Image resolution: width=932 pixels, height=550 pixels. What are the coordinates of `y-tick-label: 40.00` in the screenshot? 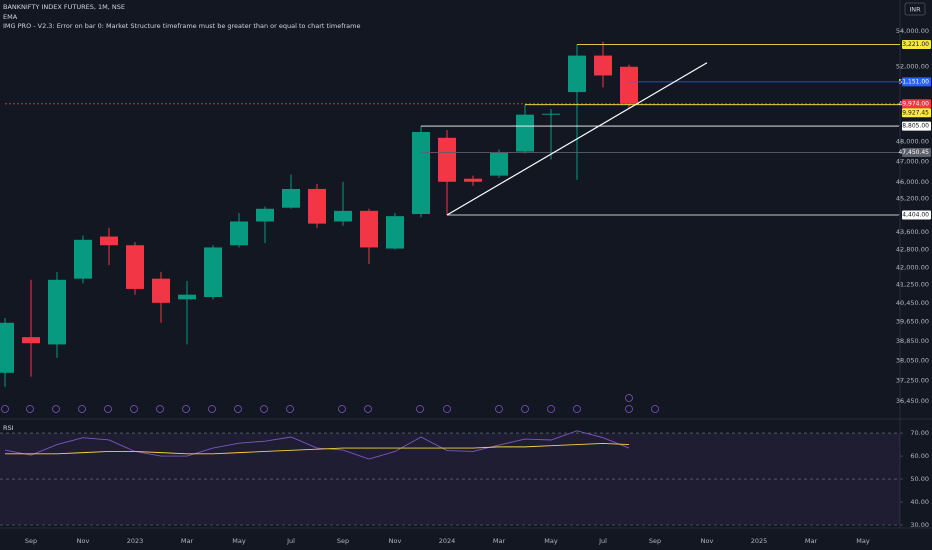 It's located at (919, 502).